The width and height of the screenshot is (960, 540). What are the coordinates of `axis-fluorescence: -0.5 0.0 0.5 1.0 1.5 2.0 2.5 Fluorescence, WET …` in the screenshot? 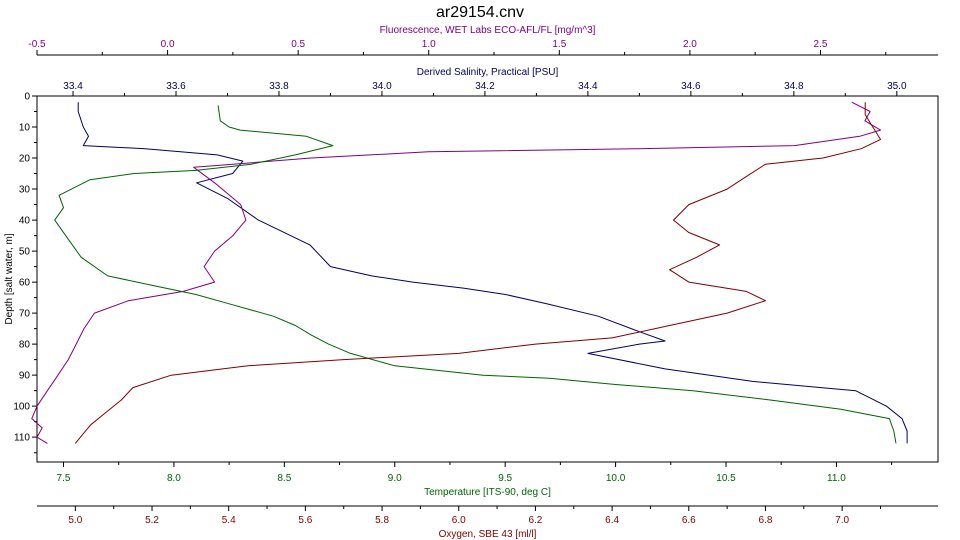 It's located at (483, 40).